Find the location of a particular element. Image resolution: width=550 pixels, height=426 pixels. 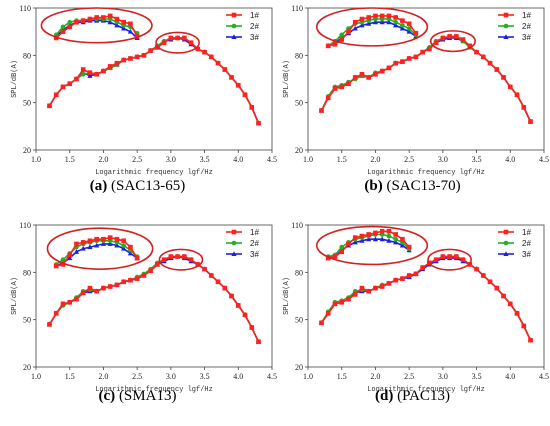

highlight-ellipse is located at coordinates (96, 25).